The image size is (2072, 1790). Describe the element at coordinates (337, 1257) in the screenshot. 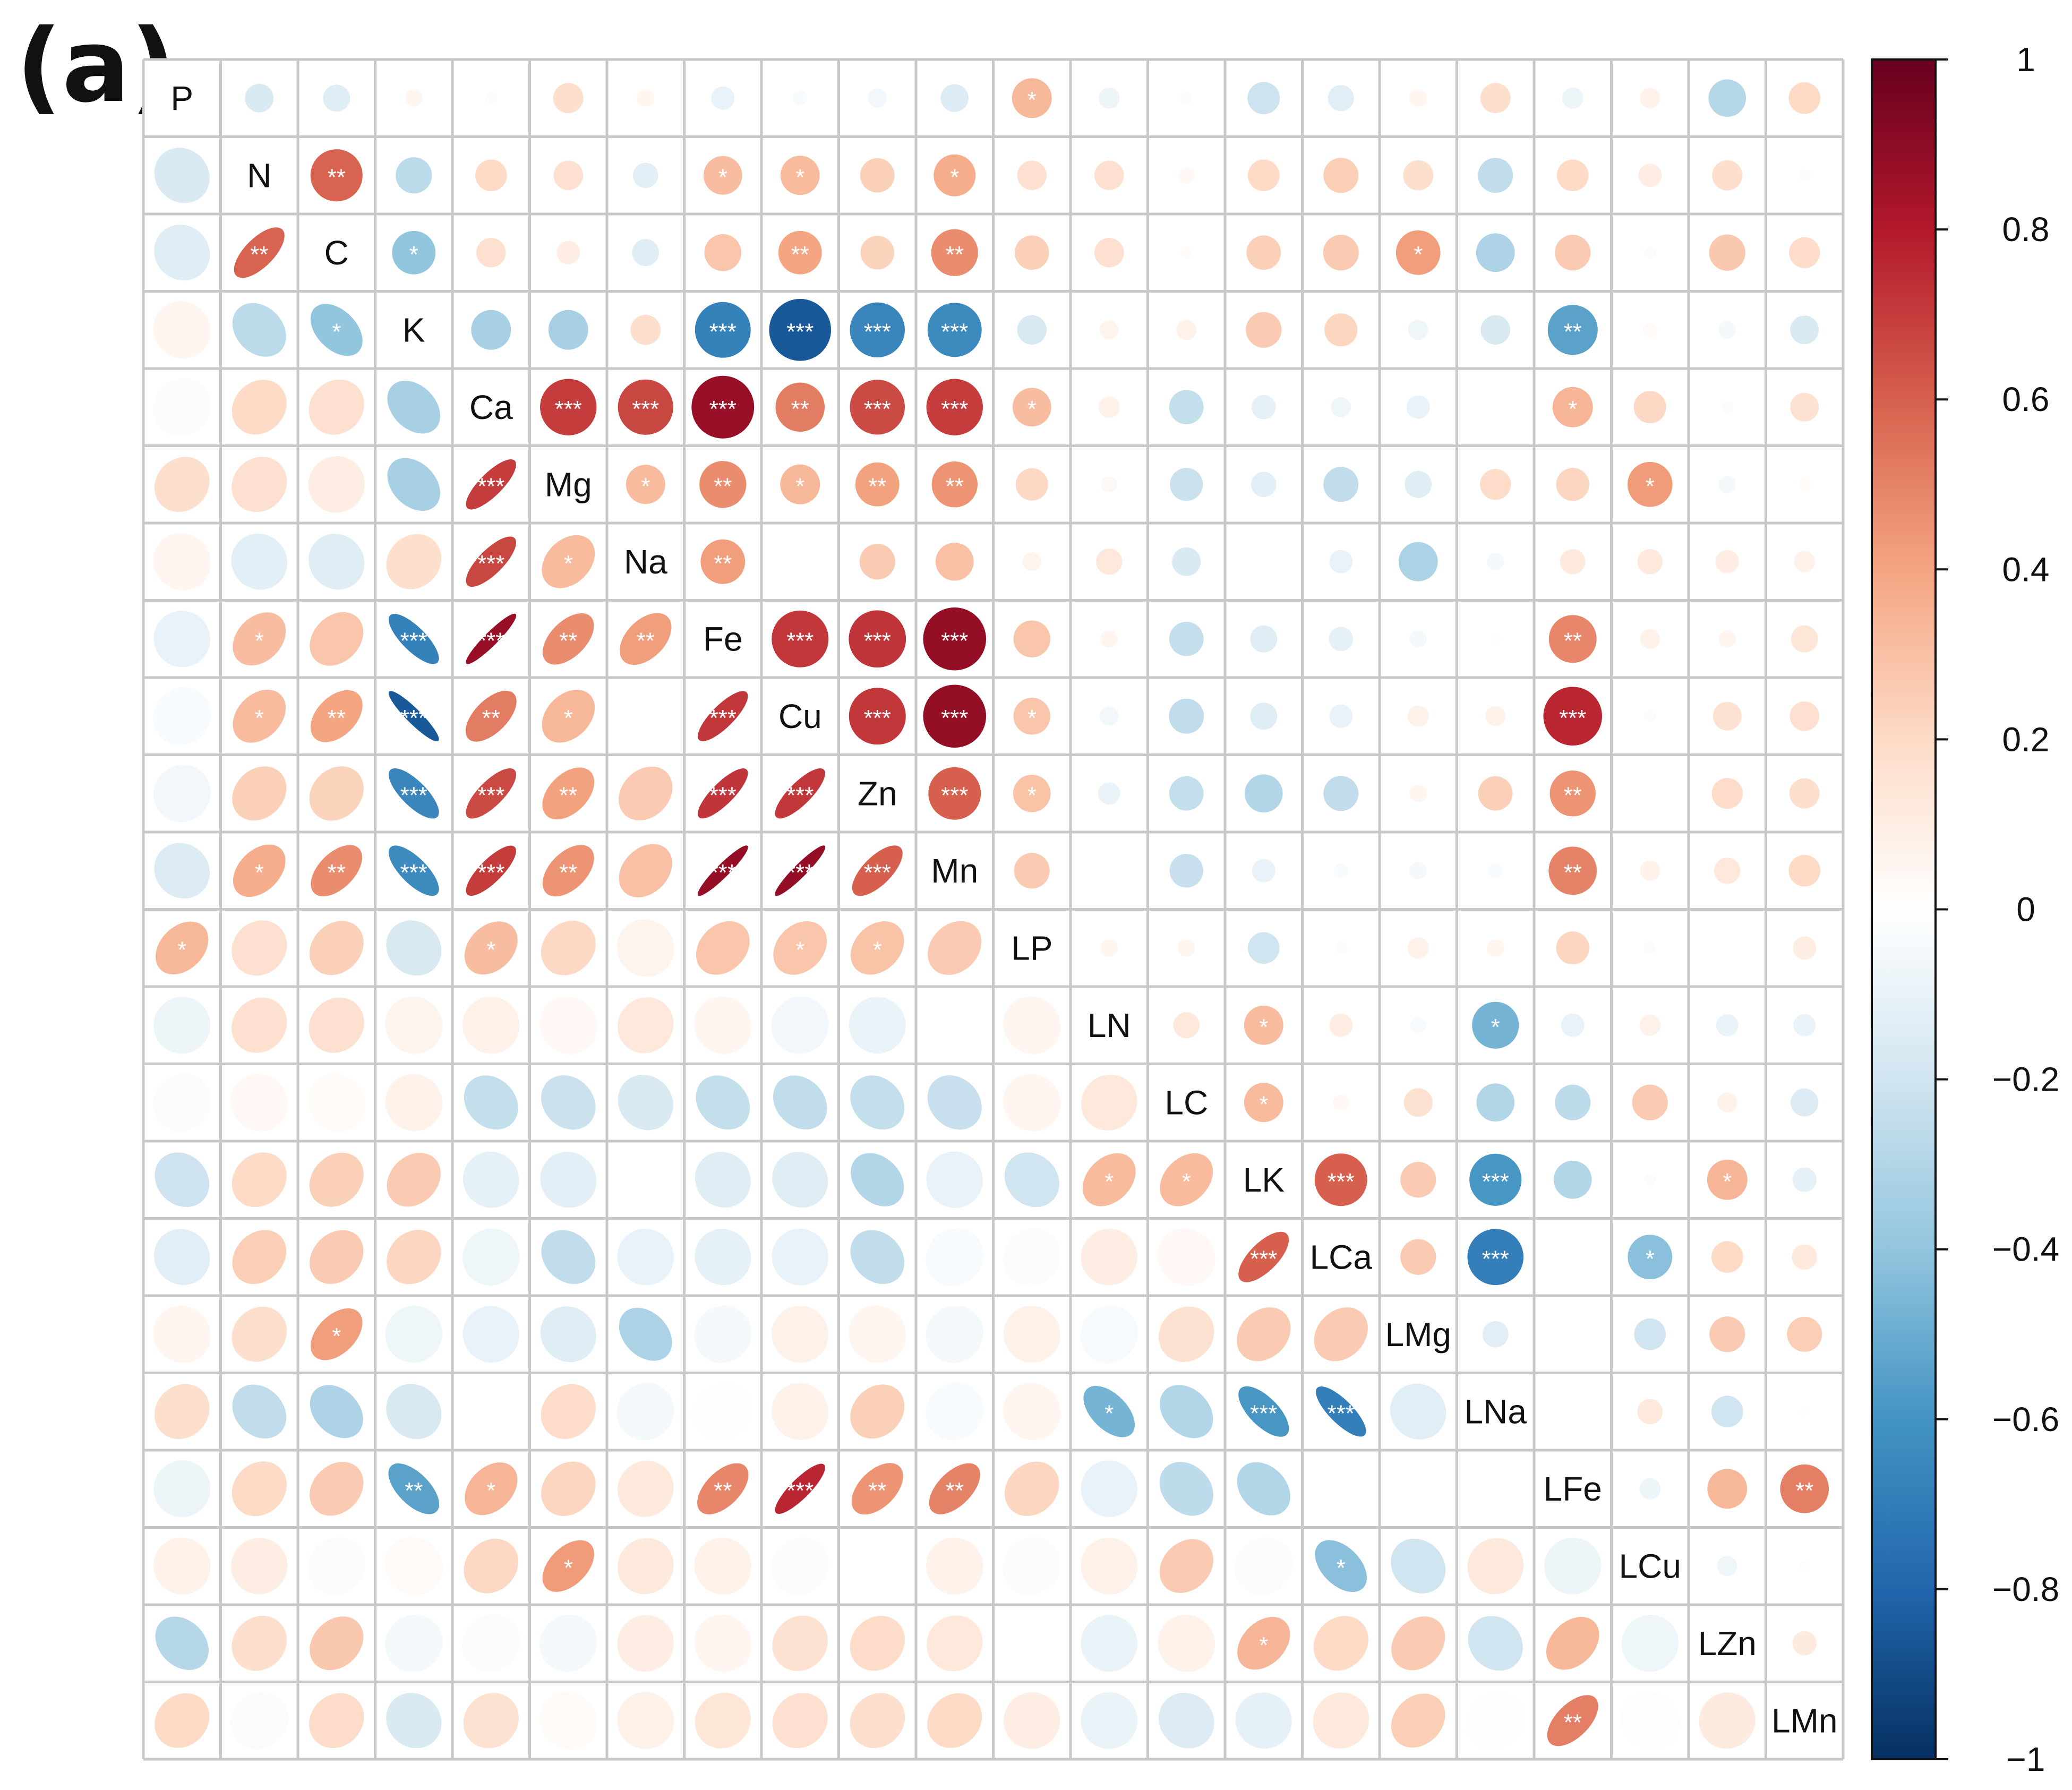

I see `corr-ellipse-LCa-C` at that location.